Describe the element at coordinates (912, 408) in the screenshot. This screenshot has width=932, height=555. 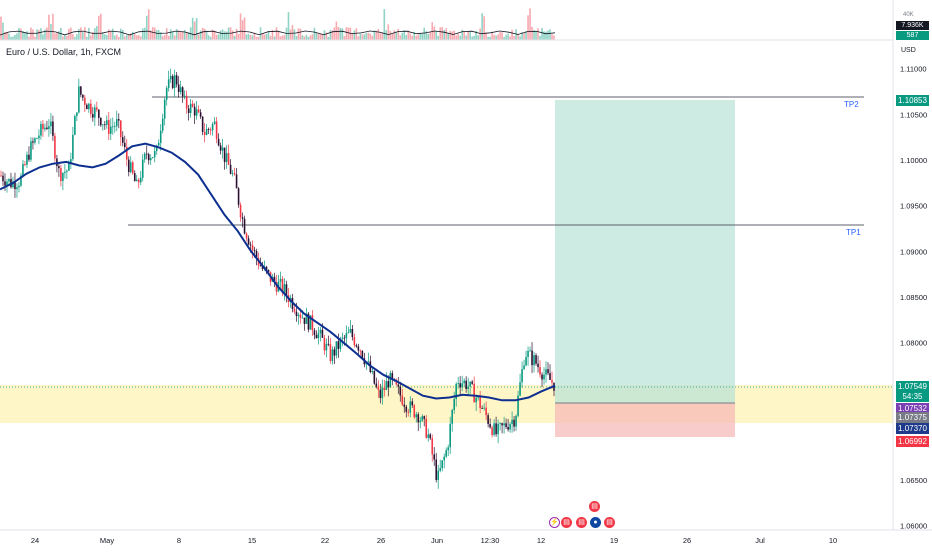
I see `ma-price-tag: 1.07532` at that location.